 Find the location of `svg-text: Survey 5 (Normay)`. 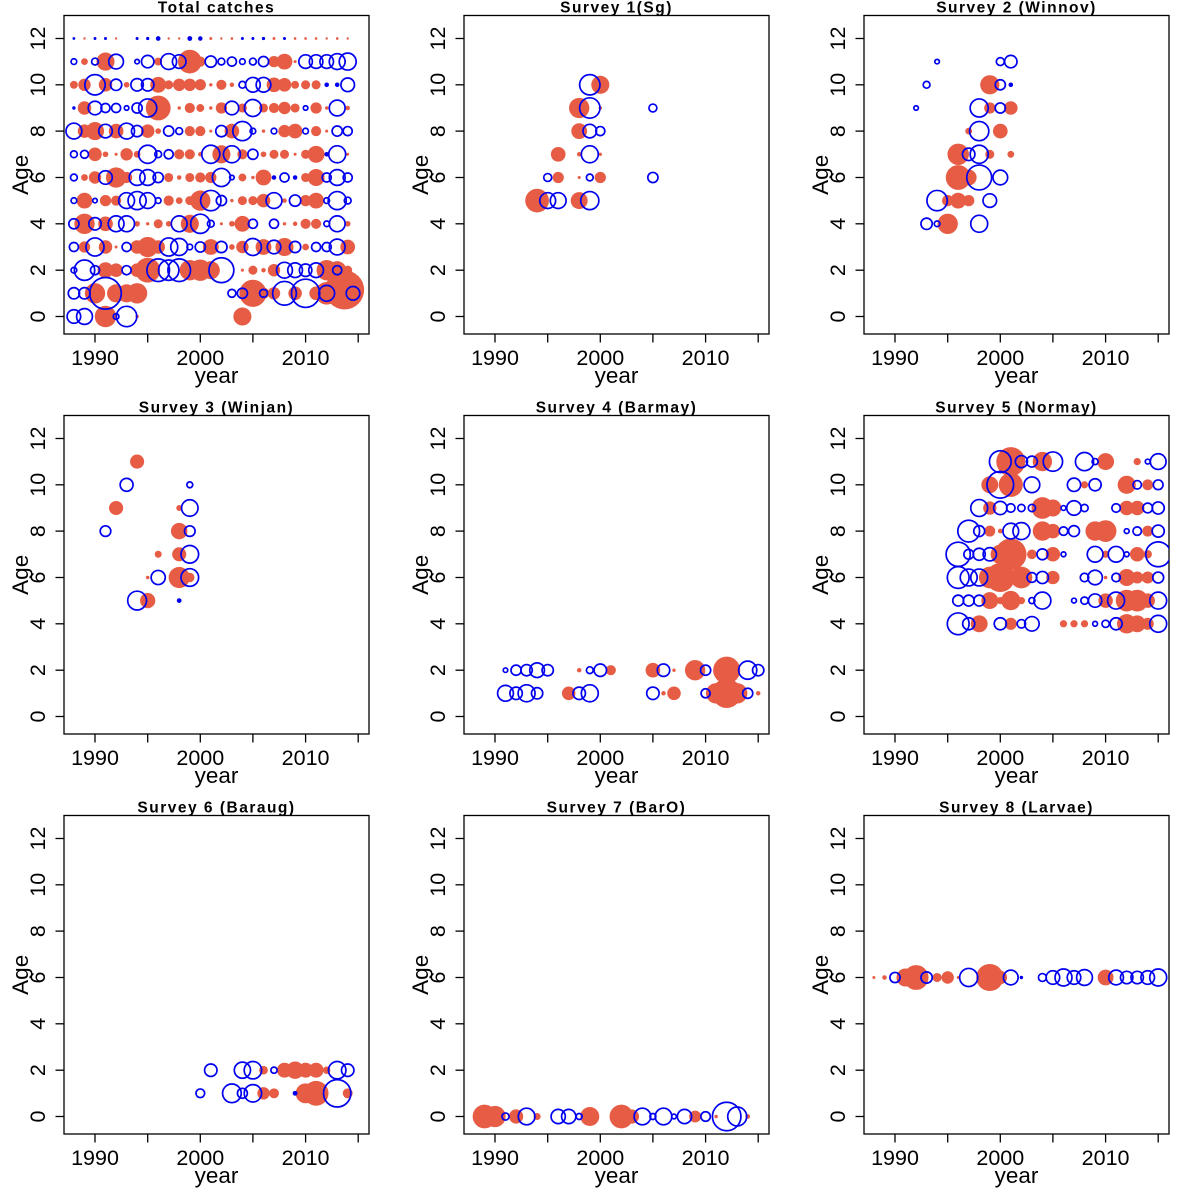

svg-text: Survey 5 (Normay) is located at coordinates (1016, 408).